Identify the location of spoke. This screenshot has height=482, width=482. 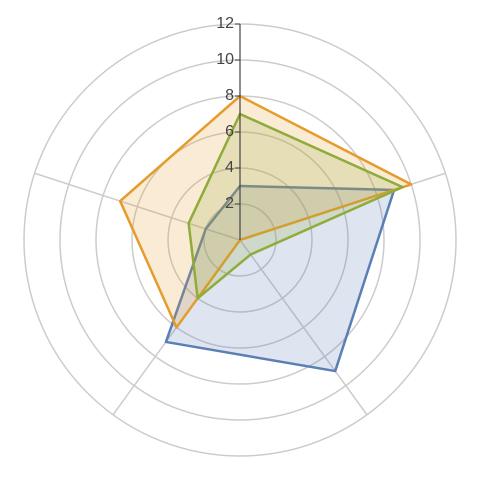
(303, 327).